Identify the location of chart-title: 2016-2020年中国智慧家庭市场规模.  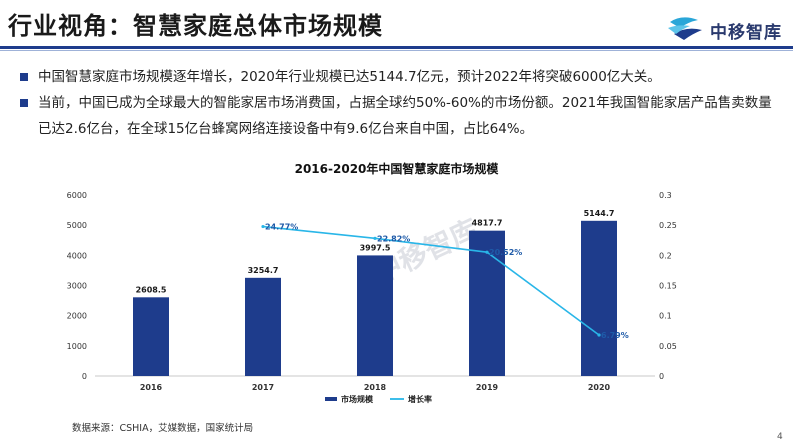
(396, 169).